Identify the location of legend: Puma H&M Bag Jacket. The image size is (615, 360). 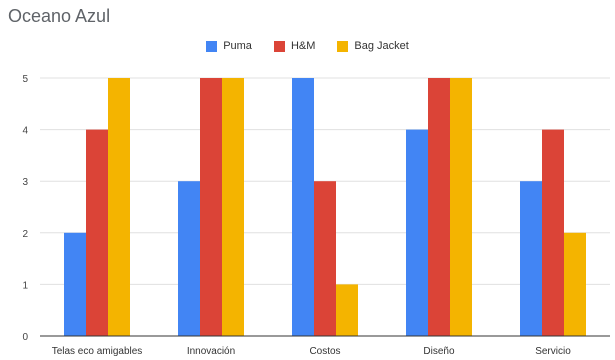
(307, 46).